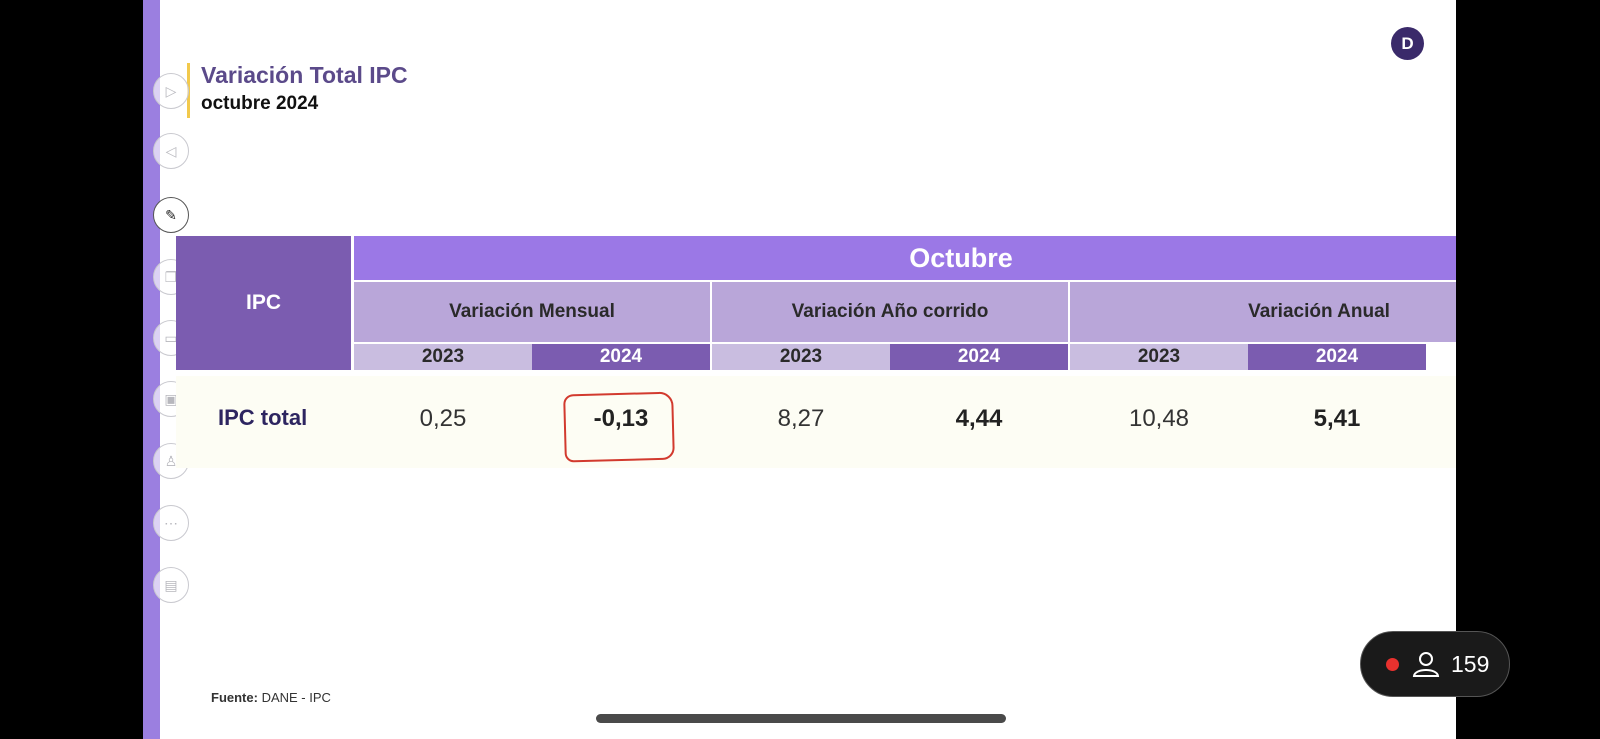  Describe the element at coordinates (443, 418) in the screenshot. I see `table-cell: 0,25` at that location.